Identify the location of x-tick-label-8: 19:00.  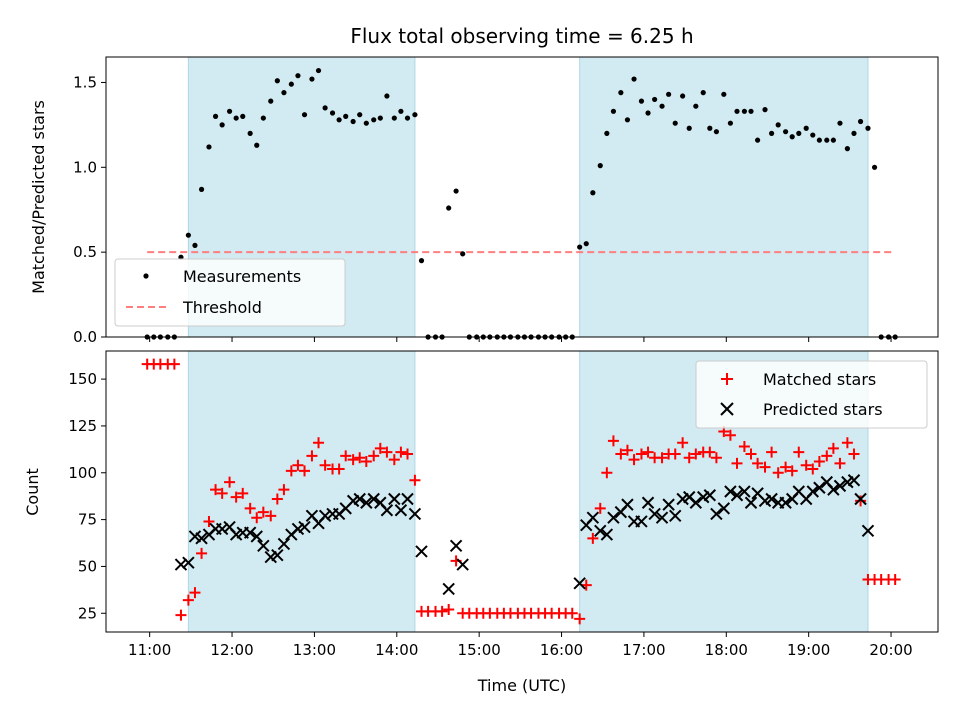
(808, 650).